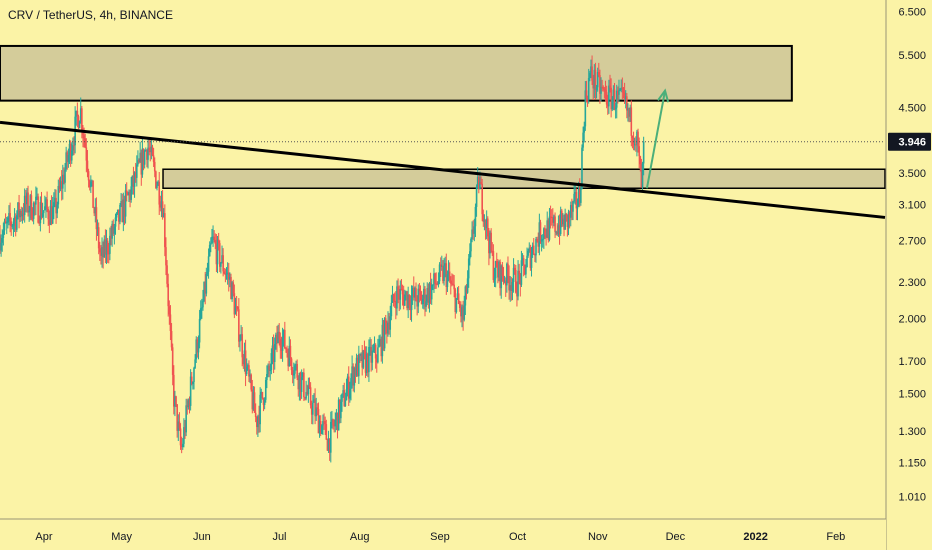  What do you see at coordinates (598, 537) in the screenshot?
I see `x-tick-label: Nov` at bounding box center [598, 537].